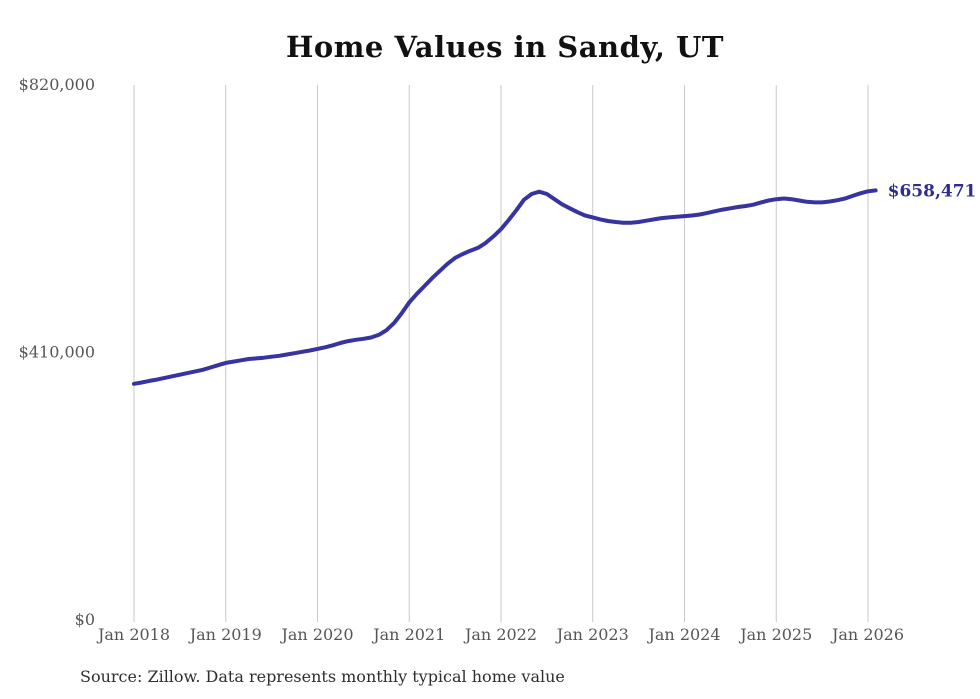  What do you see at coordinates (932, 191) in the screenshot?
I see `end-value-label: $658,471` at bounding box center [932, 191].